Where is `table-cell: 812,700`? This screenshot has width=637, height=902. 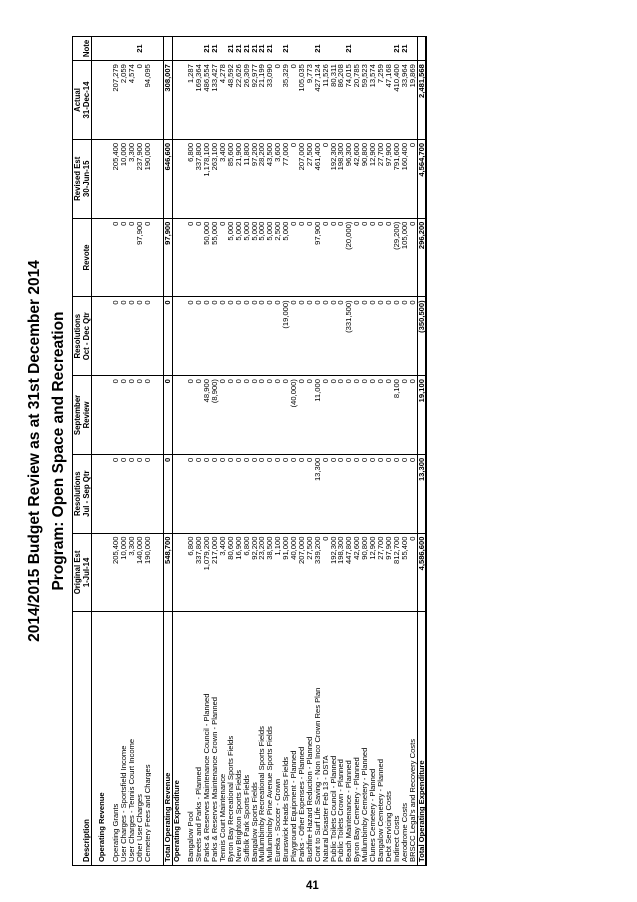 table-cell: 812,700 is located at coordinates (396, 572).